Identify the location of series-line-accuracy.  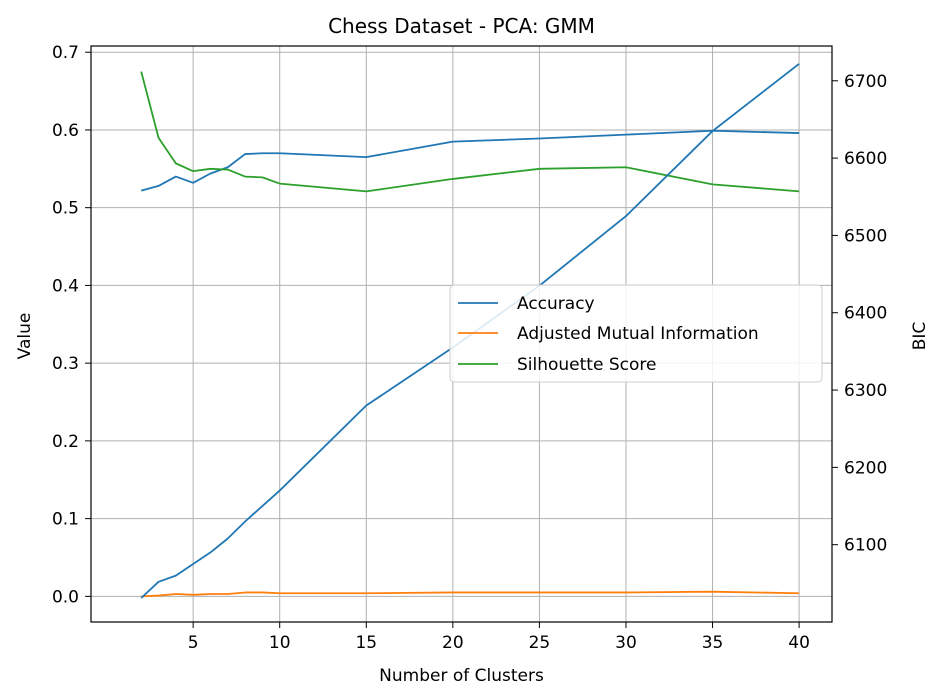
(470, 160).